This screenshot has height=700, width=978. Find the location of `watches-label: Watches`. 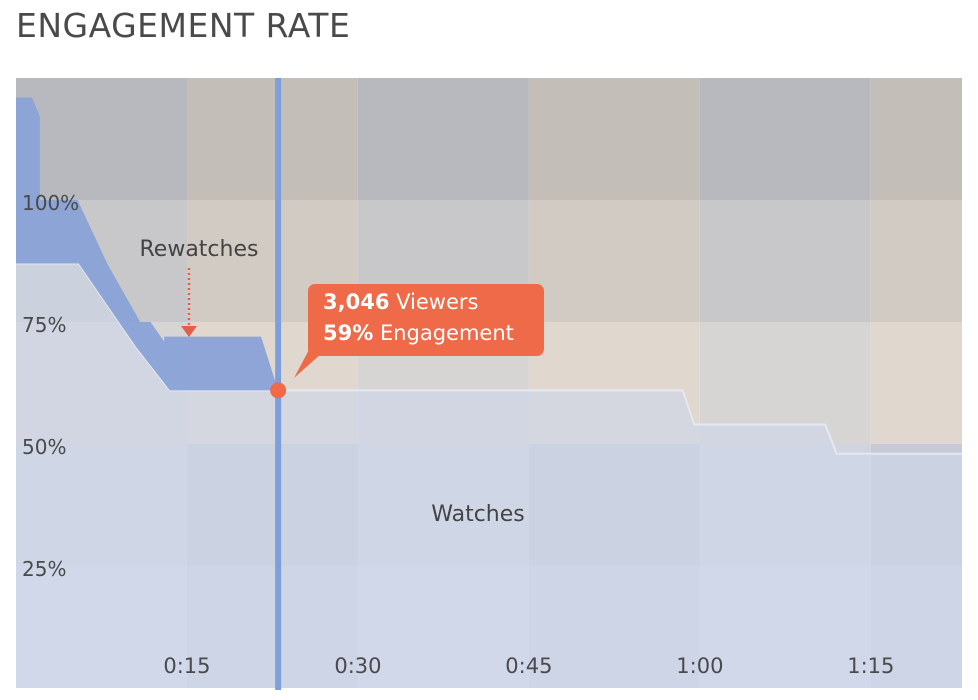

watches-label: Watches is located at coordinates (478, 514).